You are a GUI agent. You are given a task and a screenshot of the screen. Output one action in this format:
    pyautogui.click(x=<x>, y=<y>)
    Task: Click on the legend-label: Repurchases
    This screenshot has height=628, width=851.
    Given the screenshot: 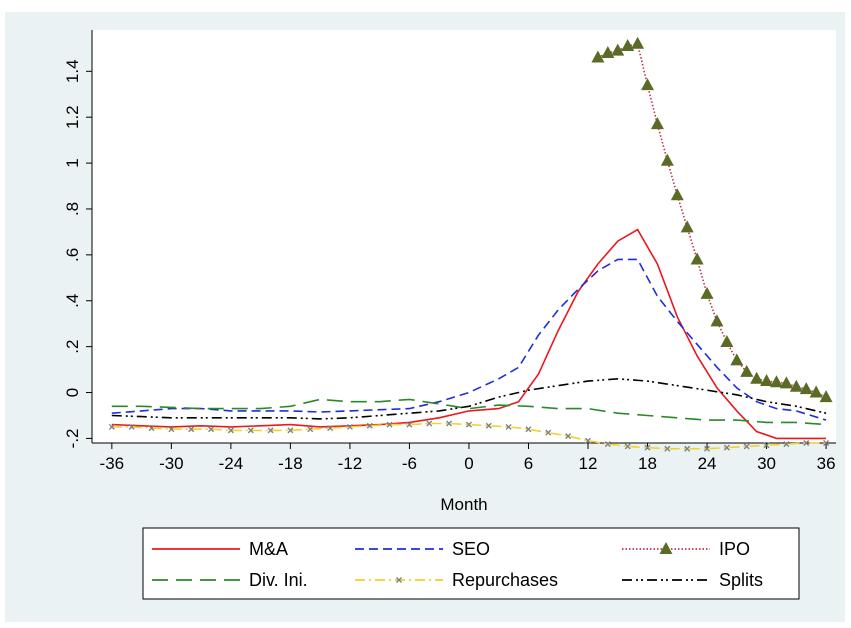 What is the action you would take?
    pyautogui.click(x=505, y=580)
    